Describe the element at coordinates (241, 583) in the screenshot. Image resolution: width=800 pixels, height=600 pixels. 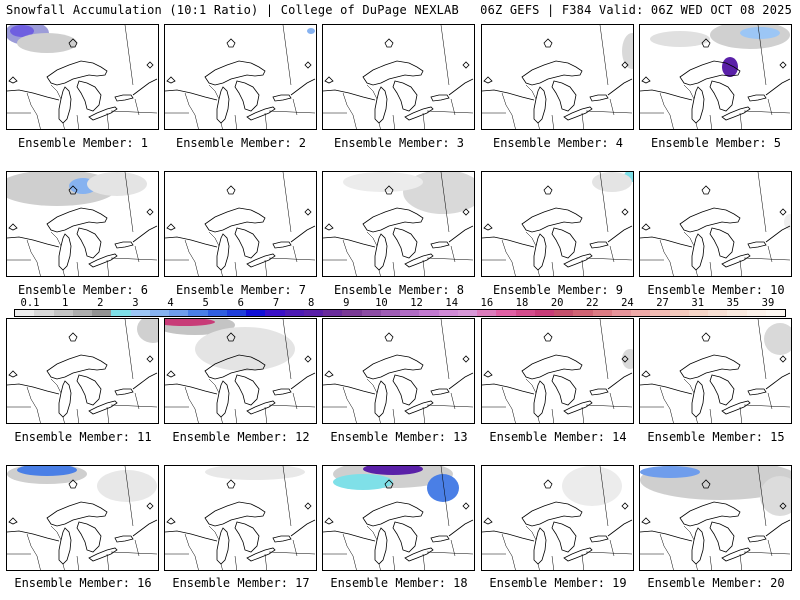
I see `ensemble-member-label: Ensemble Member: 17` at that location.